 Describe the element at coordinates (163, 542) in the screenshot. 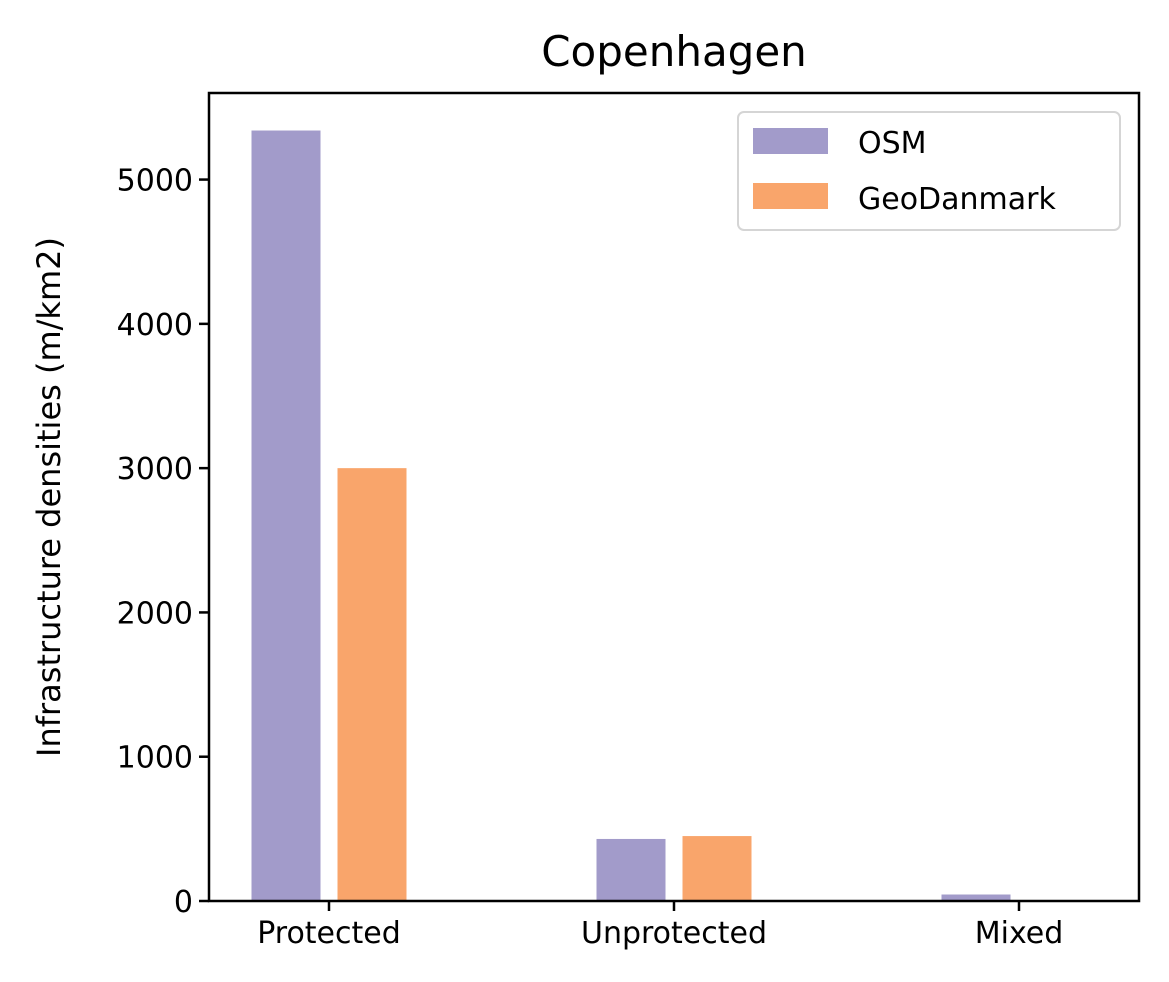

I see `y-ticks-group: 0 1000 2000 3000 4000 5000` at that location.